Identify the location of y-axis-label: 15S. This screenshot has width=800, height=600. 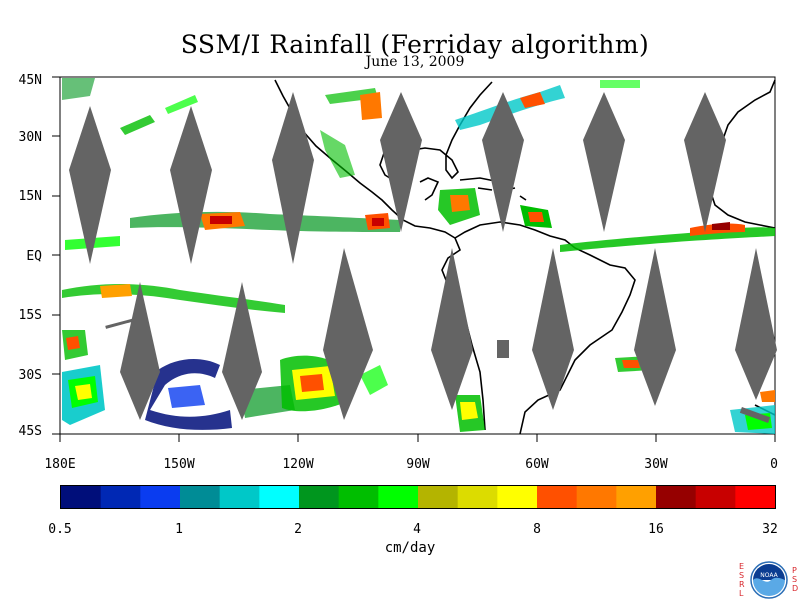
(30, 315).